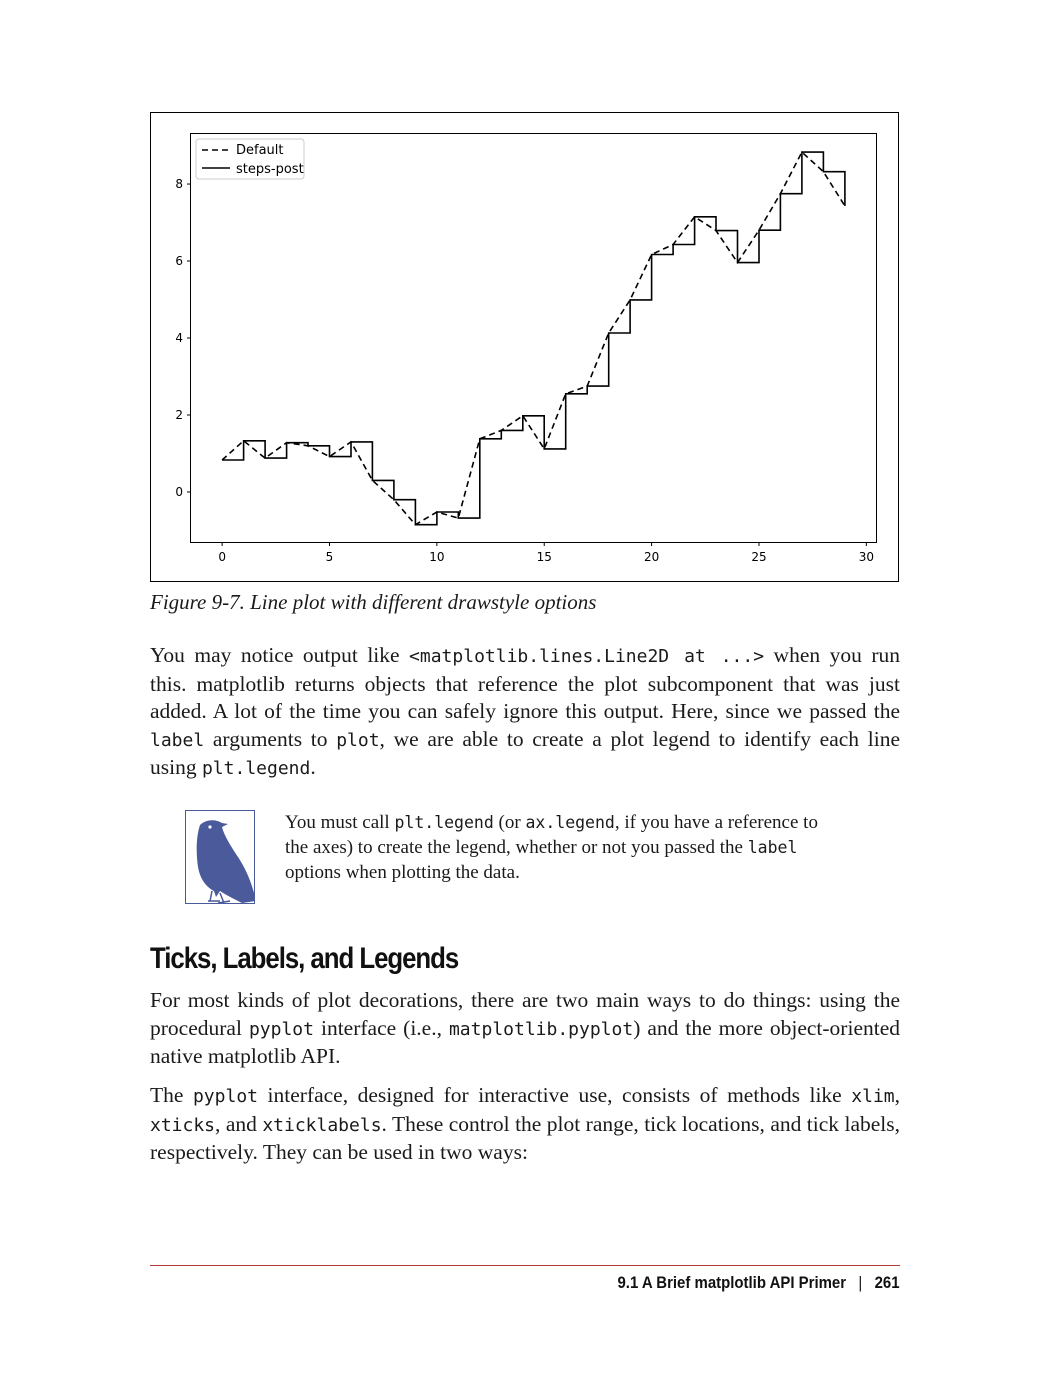 The height and width of the screenshot is (1378, 1050). Describe the element at coordinates (304, 958) in the screenshot. I see `section-heading: Ticks, Labels, and Legends` at that location.